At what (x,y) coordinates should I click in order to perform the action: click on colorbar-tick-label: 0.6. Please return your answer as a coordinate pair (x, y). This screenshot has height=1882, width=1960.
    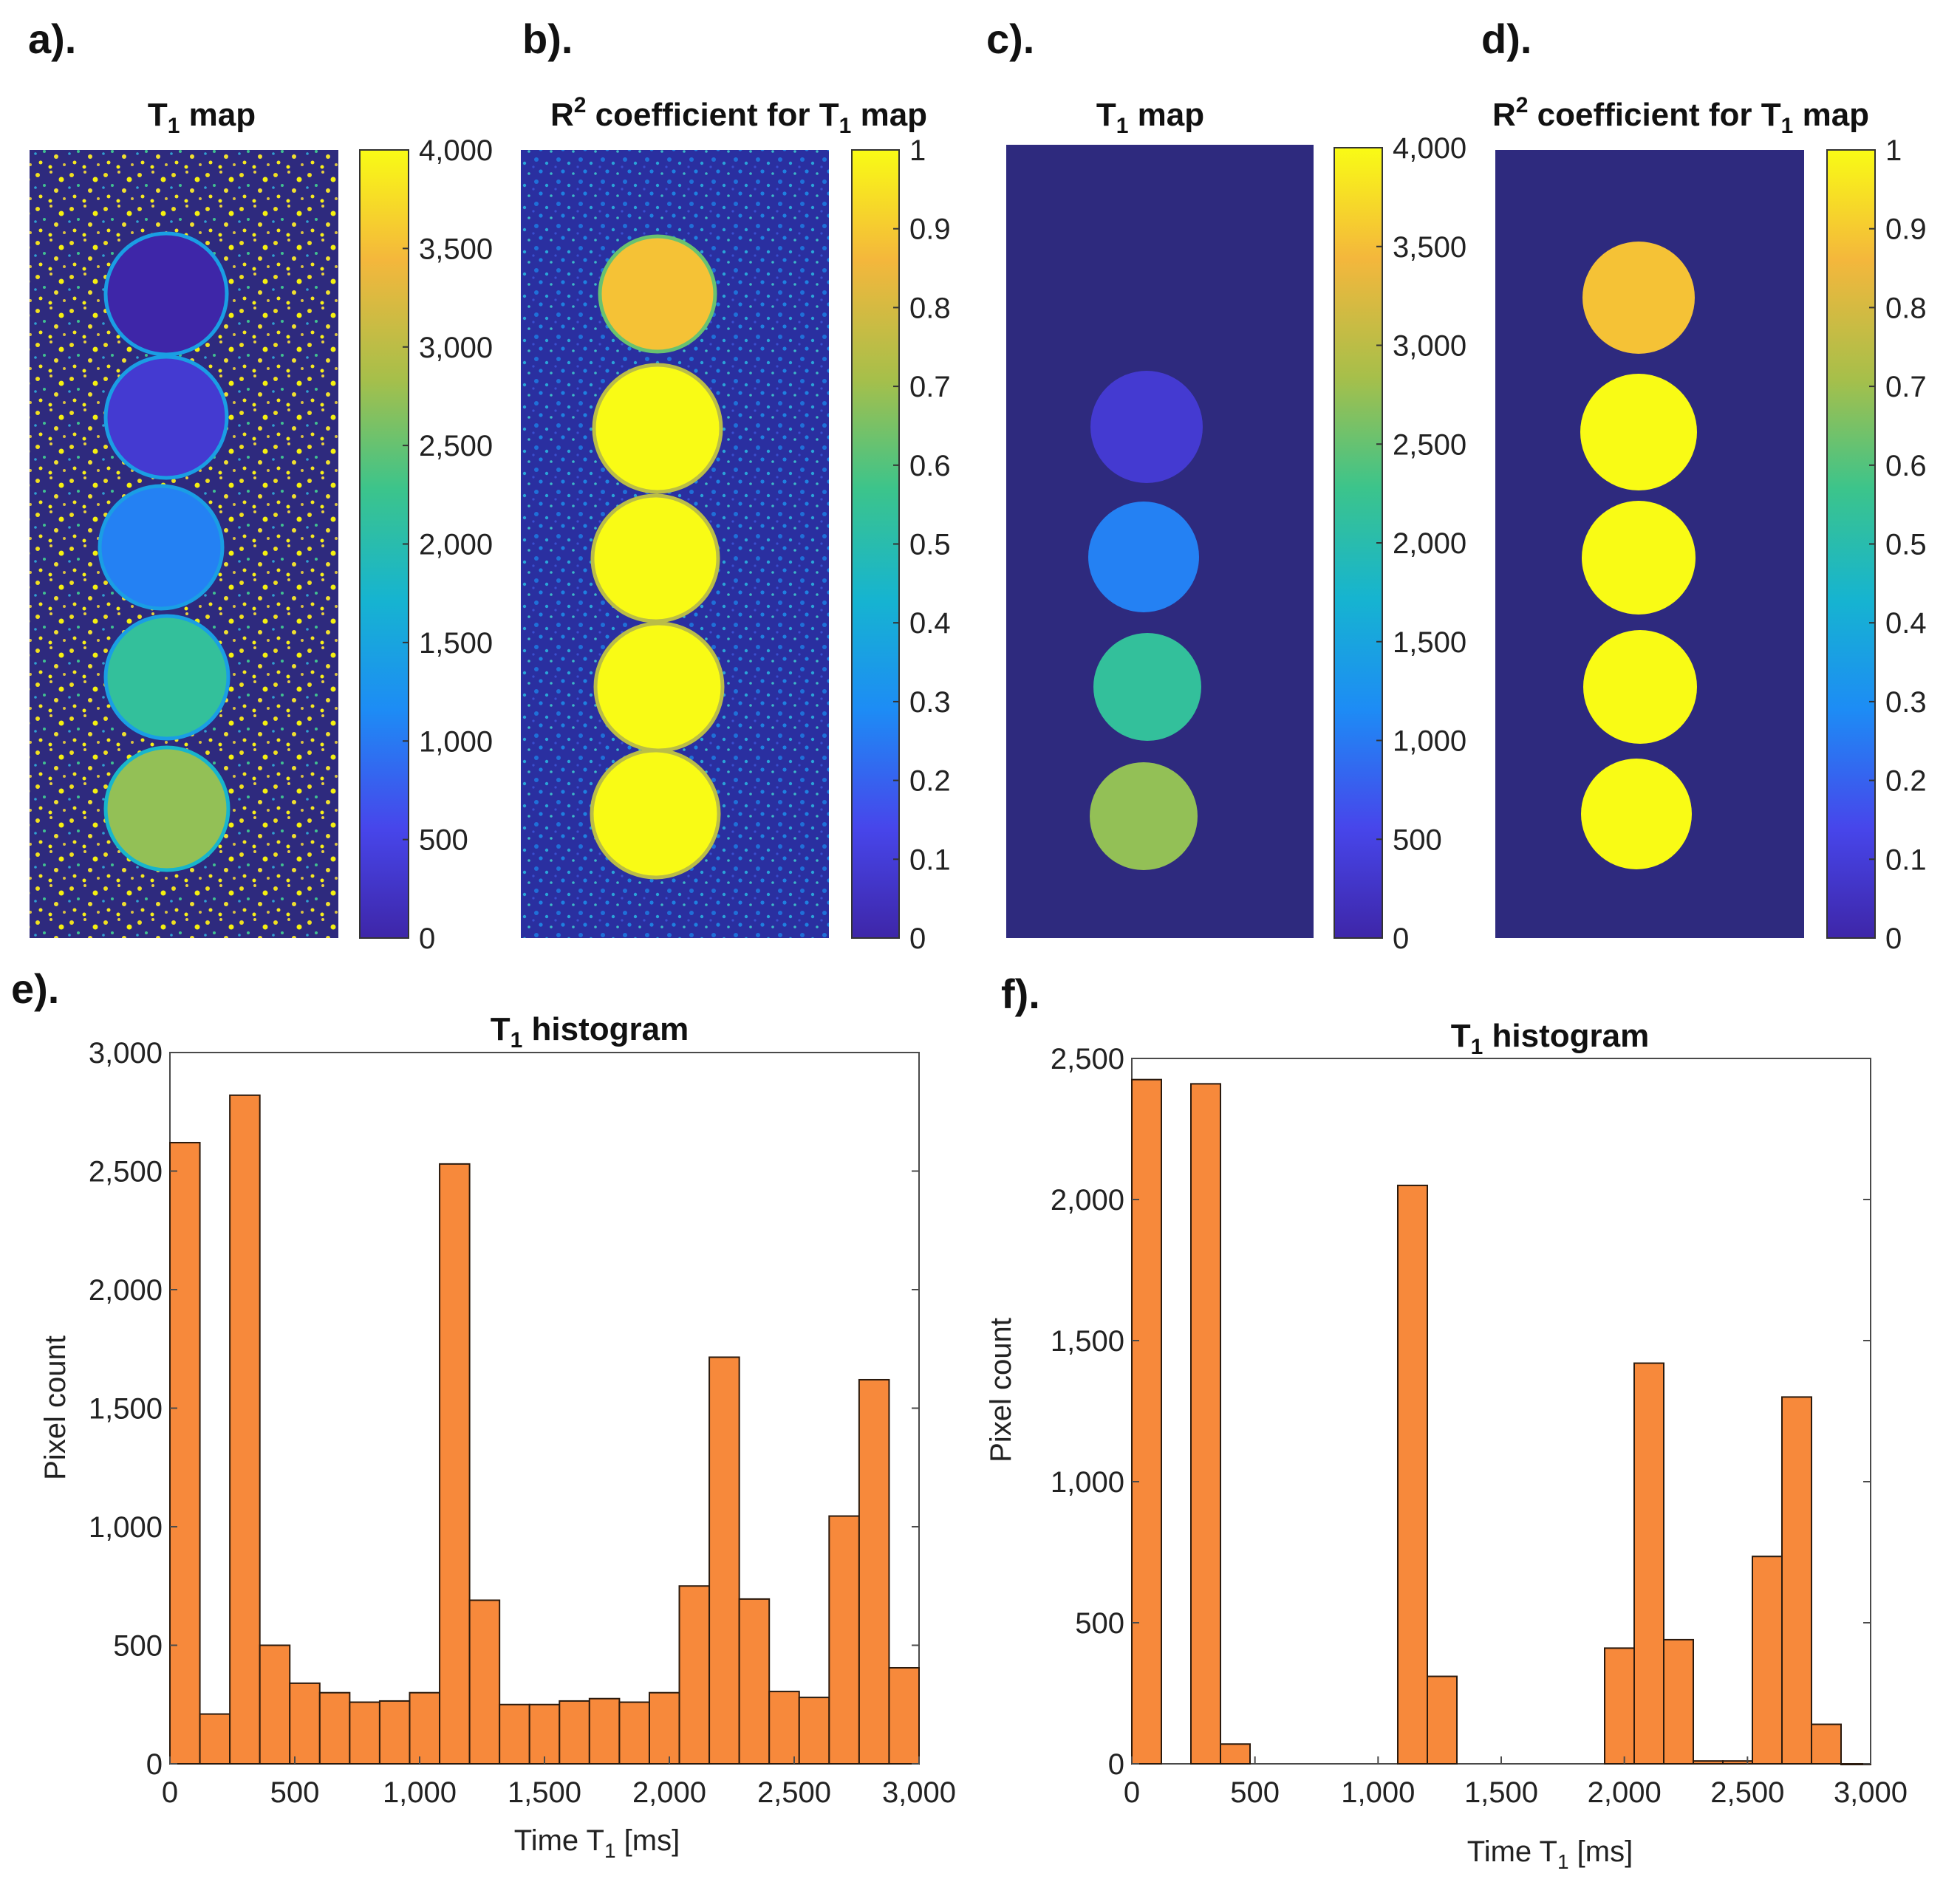
    Looking at the image, I should click on (930, 466).